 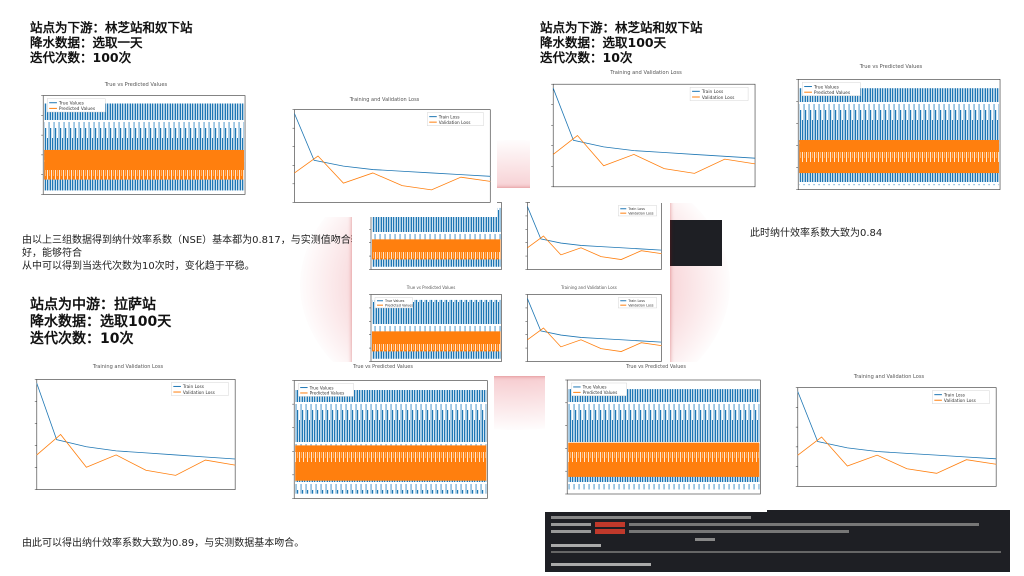 I want to click on section-heading: 站点为下游：林芝站和奴下站 降水数据：选取100天 迭代次数：10次, so click(x=621, y=42).